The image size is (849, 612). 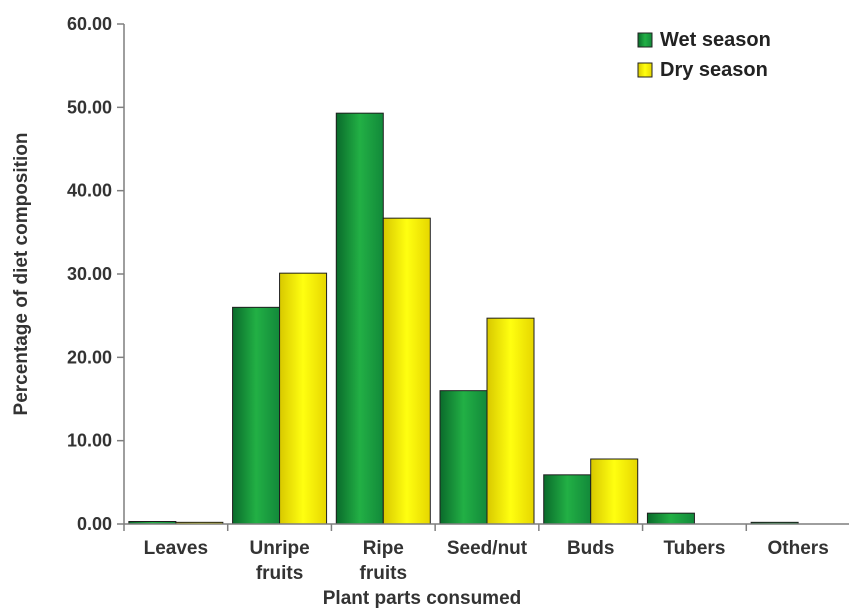 I want to click on y-tick-label: 30.00, so click(x=89, y=274).